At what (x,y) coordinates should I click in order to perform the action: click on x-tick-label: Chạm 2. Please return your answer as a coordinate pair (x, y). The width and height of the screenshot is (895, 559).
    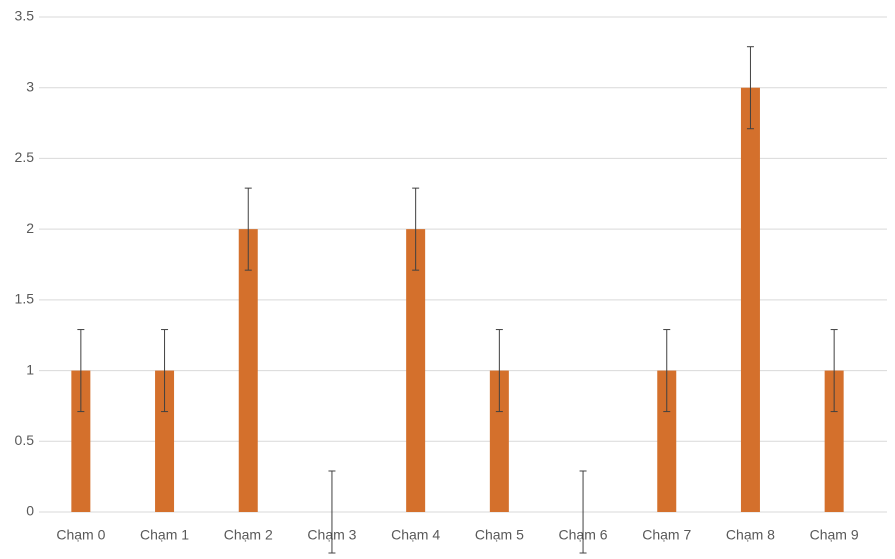
    Looking at the image, I should click on (248, 535).